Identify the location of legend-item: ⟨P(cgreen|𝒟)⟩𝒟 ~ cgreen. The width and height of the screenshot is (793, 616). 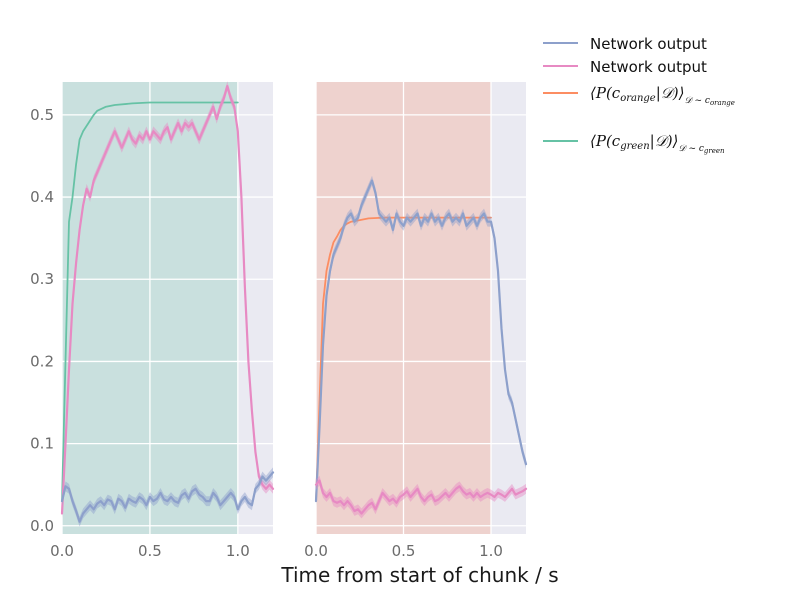
(634, 143).